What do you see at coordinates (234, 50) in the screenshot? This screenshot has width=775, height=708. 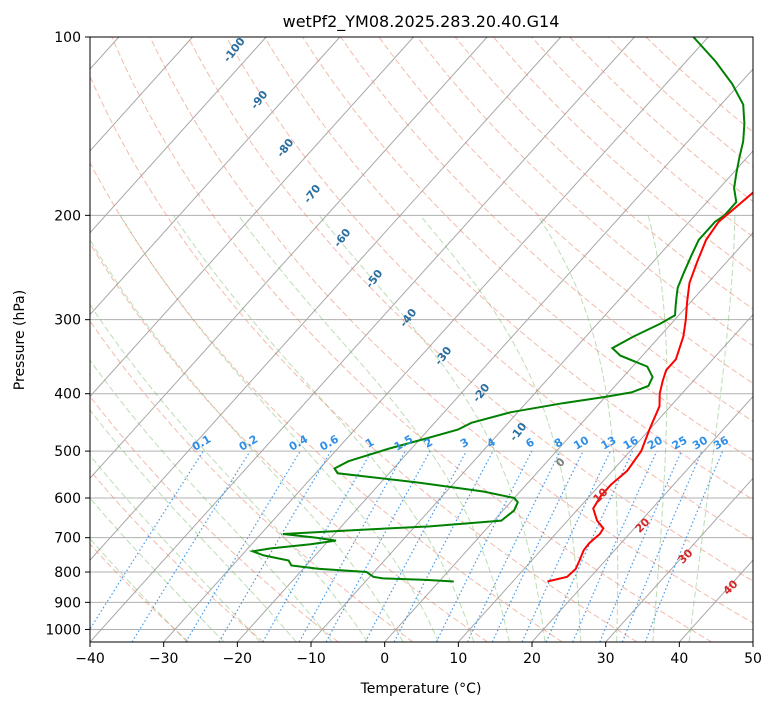 I see `dry-adiabat-label: -100` at bounding box center [234, 50].